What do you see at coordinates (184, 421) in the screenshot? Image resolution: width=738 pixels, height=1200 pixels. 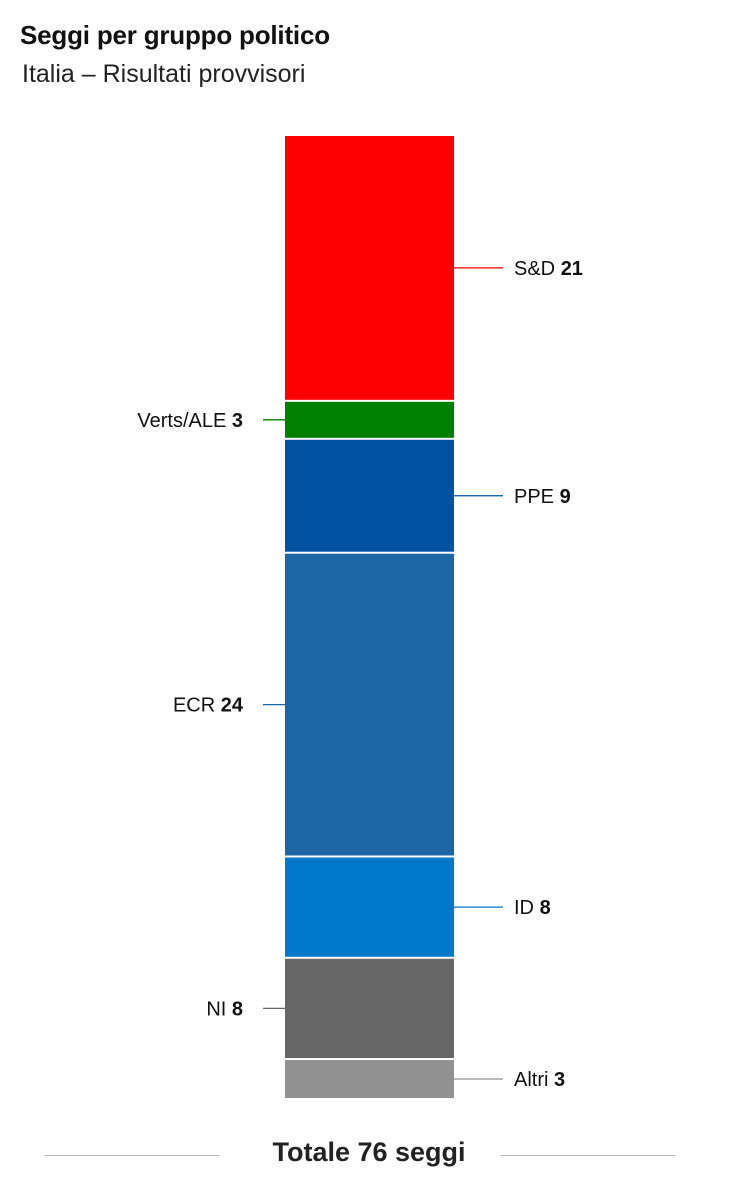 I see `segment-name-verts-ale: Verts/ALE` at bounding box center [184, 421].